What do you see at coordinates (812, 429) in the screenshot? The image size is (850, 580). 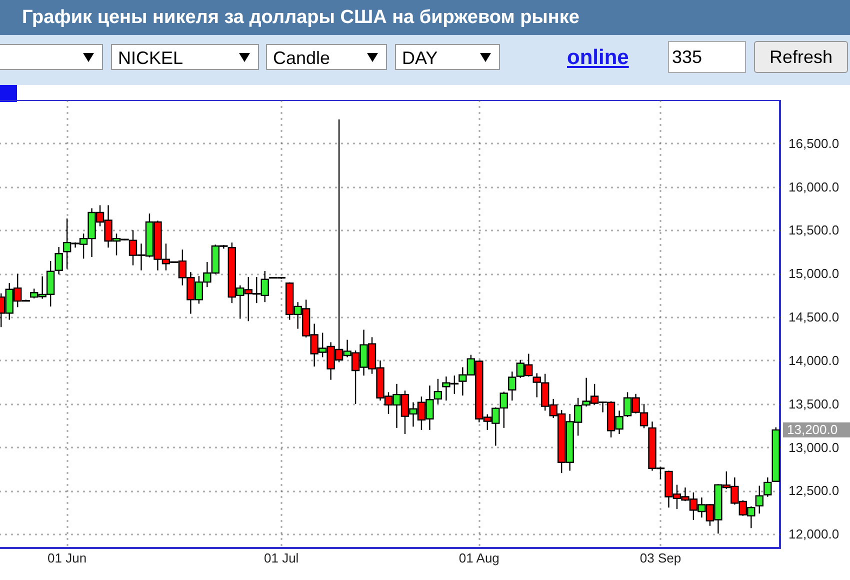 I see `text: 13,200.0` at bounding box center [812, 429].